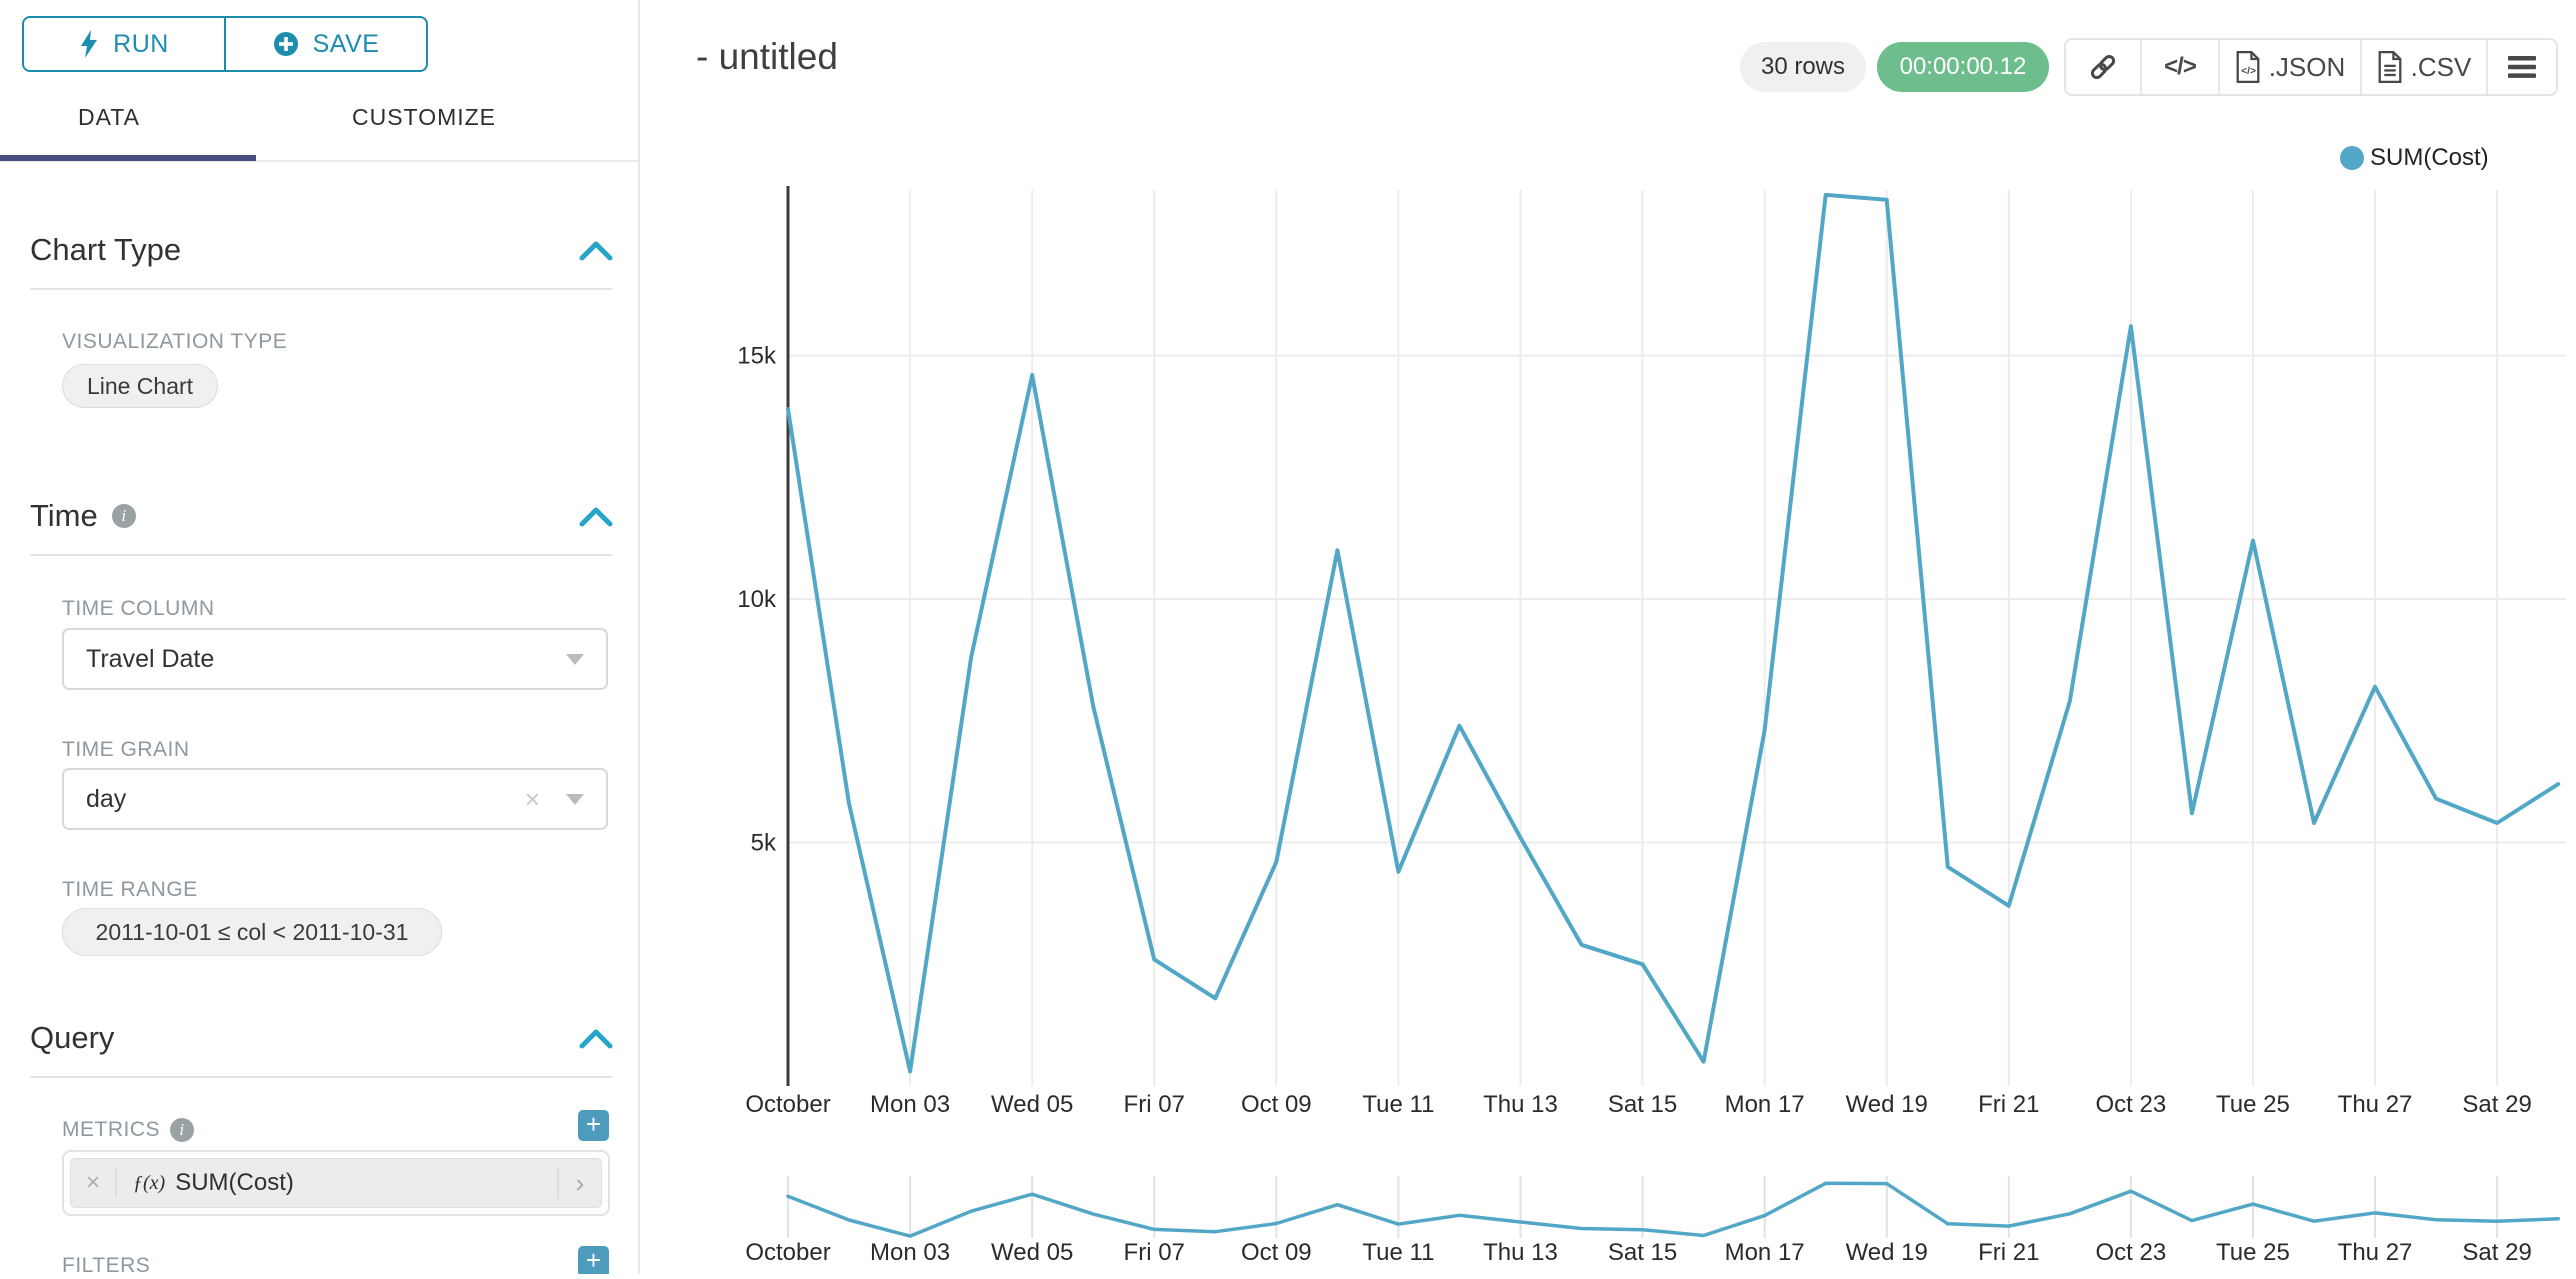  I want to click on hamburger-menu-icon, so click(2522, 67).